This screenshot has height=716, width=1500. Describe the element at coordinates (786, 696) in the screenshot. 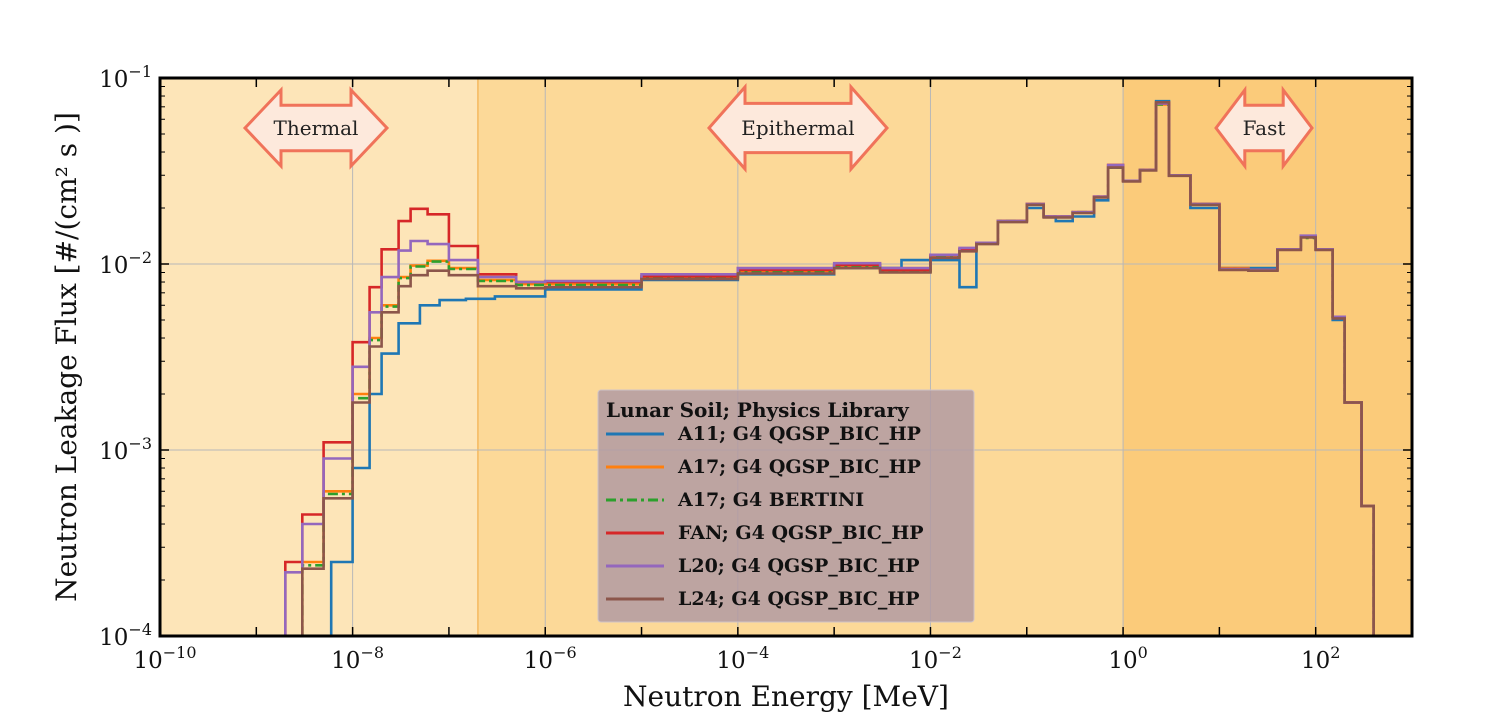

I see `x-axis-title: Neutron Energy [MeV]` at that location.